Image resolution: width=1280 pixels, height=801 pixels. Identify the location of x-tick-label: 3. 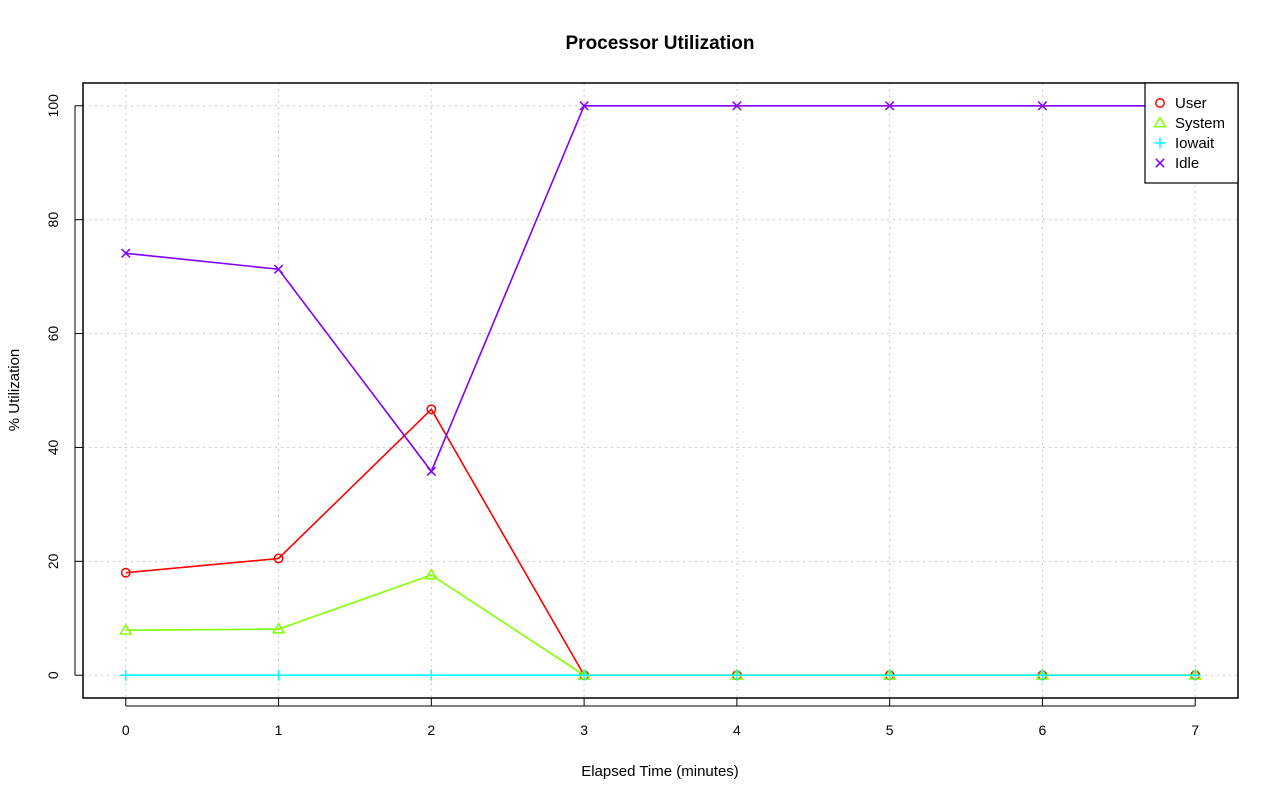
(584, 730).